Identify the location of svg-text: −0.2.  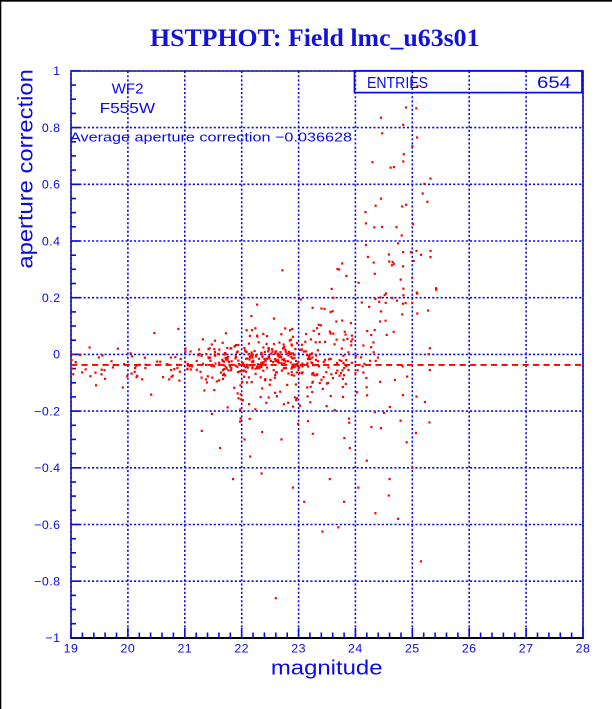
(47, 411).